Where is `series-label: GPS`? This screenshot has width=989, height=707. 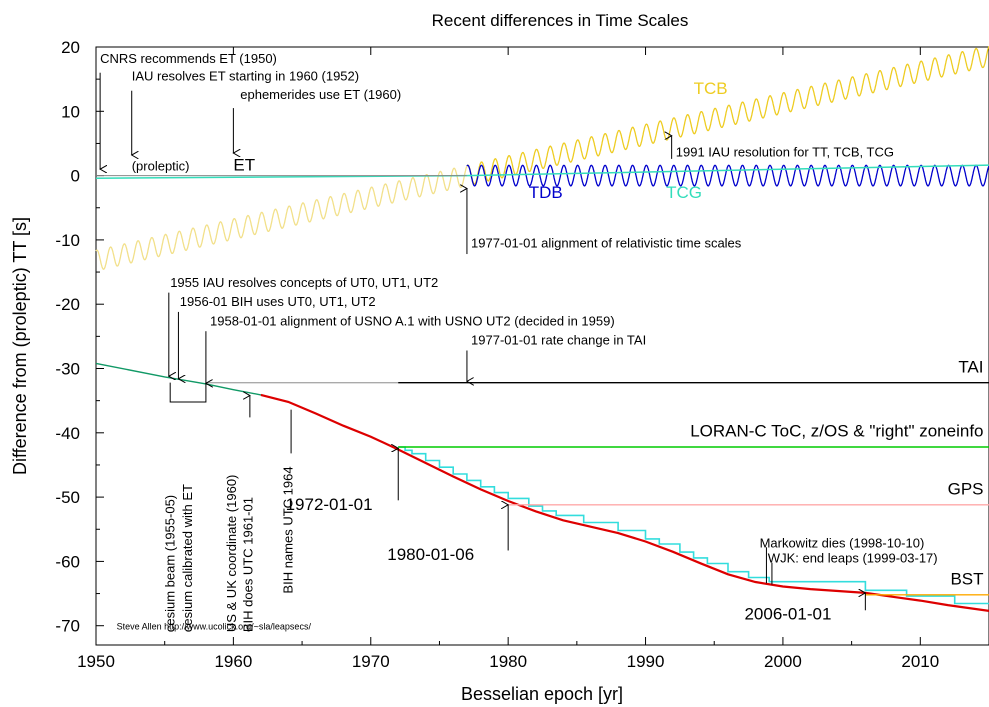
series-label: GPS is located at coordinates (966, 489).